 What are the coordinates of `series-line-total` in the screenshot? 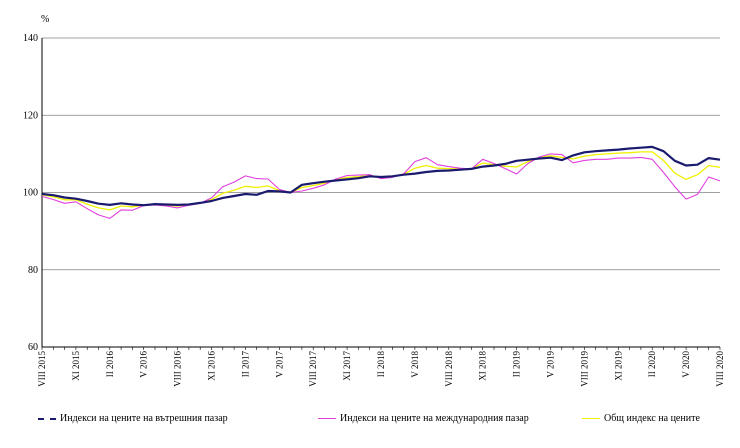 It's located at (381, 181).